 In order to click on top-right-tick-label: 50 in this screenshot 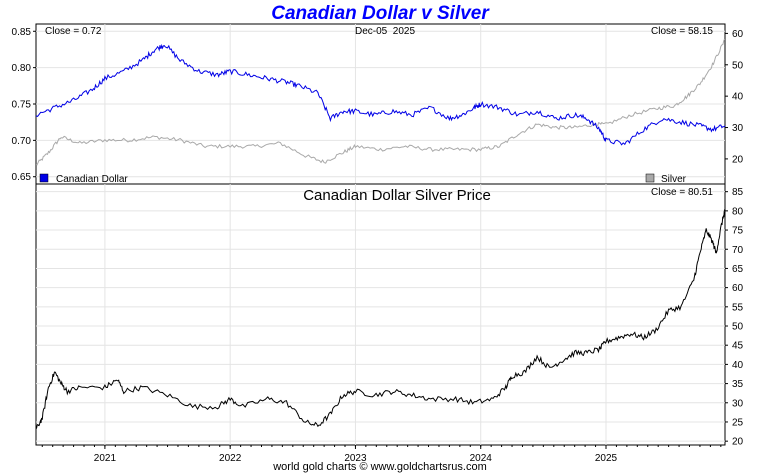, I will do `click(738, 65)`.